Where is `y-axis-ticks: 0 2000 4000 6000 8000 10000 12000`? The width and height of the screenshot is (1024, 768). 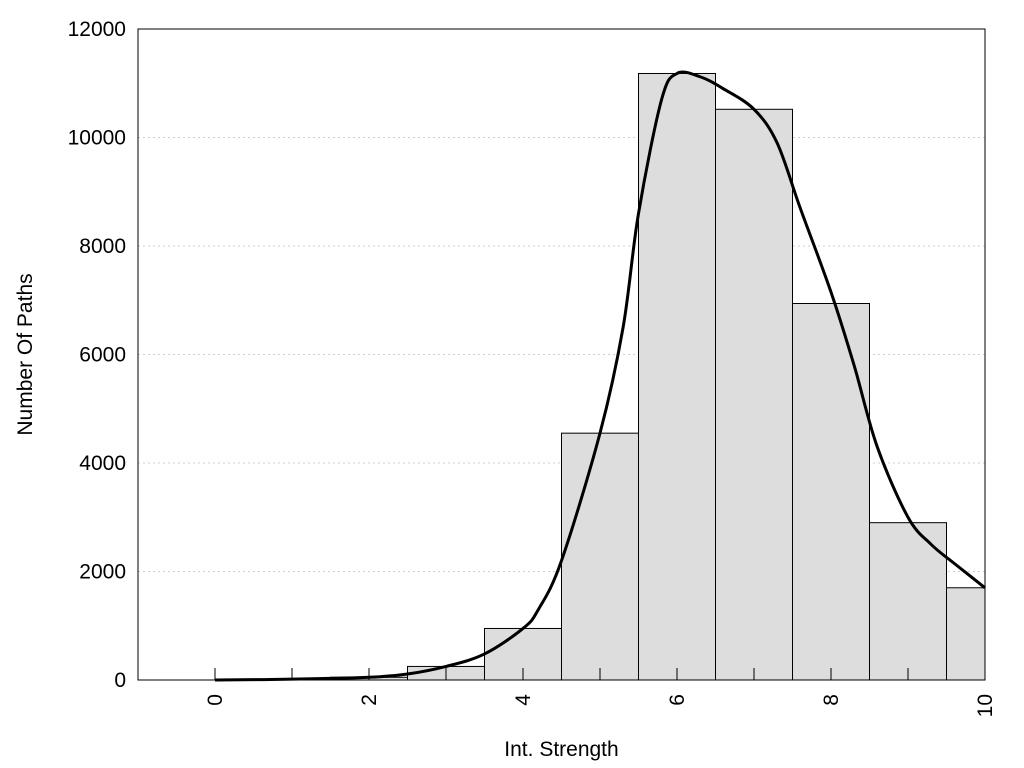
y-axis-ticks: 0 2000 4000 6000 8000 10000 12000 is located at coordinates (97, 355).